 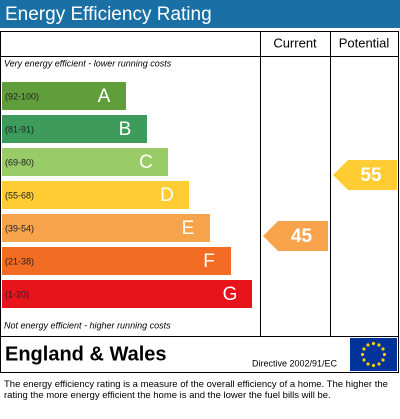 What do you see at coordinates (19, 261) in the screenshot?
I see `band-range: (21-38)` at bounding box center [19, 261].